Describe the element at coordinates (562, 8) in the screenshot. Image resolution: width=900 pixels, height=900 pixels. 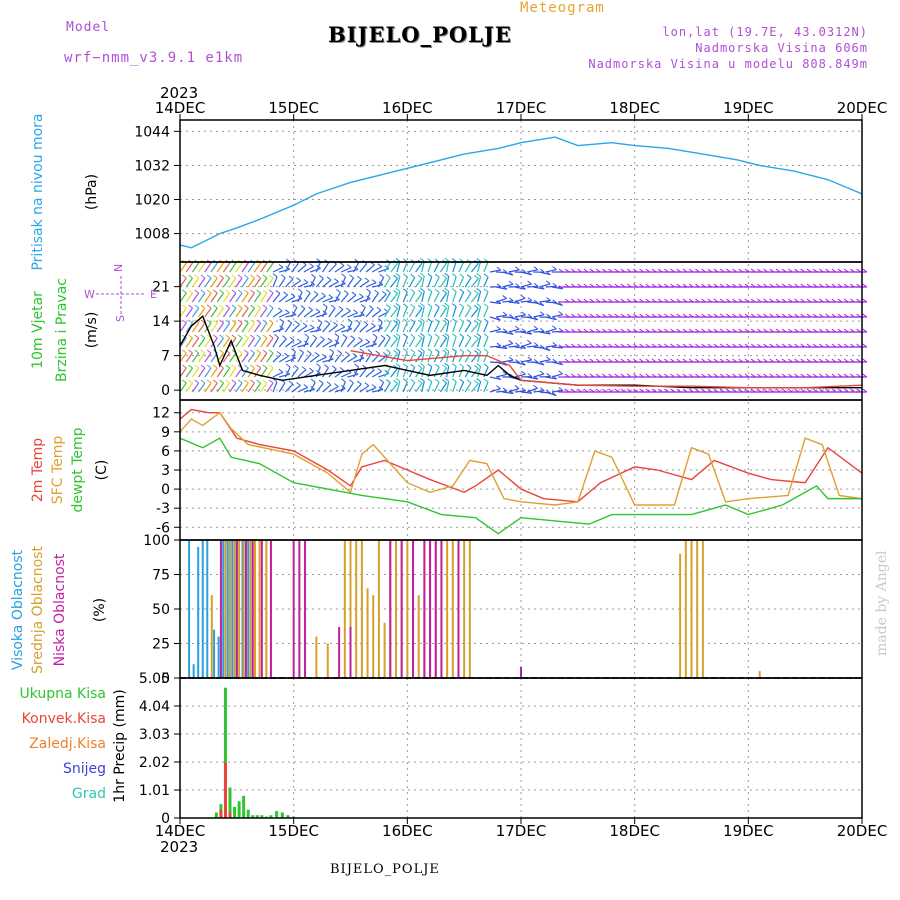
I see `product-title: Meteogram` at that location.